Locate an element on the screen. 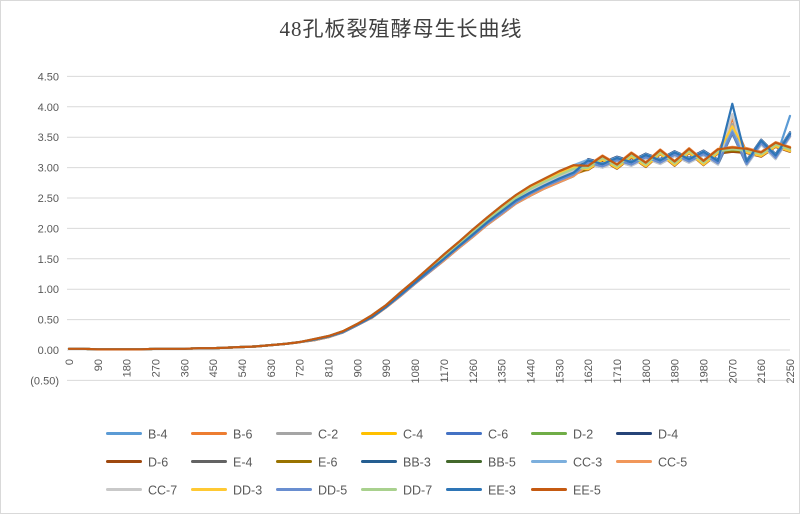 This screenshot has width=800, height=514. legend-item-CC-7: CC-7 is located at coordinates (148, 490).